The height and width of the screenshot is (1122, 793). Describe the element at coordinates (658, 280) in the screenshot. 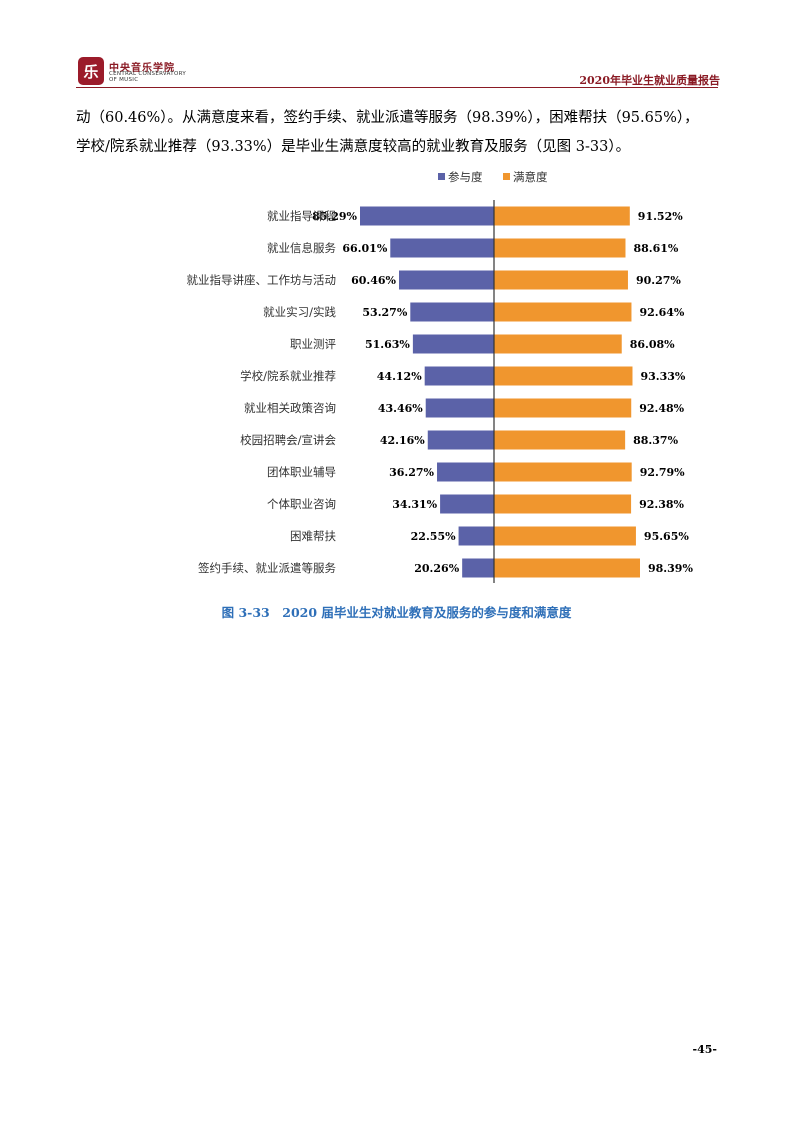

I see `satisfaction-value-label: 90.27%` at that location.